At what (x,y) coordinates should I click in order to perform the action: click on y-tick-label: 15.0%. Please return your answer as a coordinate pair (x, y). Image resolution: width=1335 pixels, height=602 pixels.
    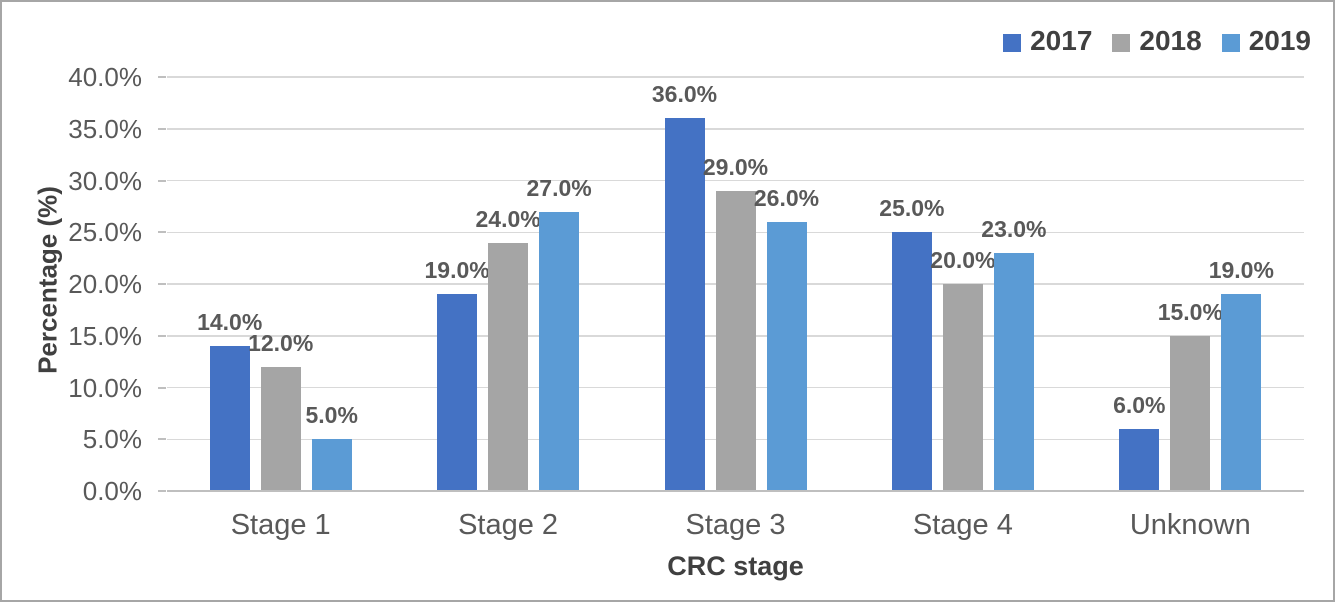
    Looking at the image, I should click on (105, 335).